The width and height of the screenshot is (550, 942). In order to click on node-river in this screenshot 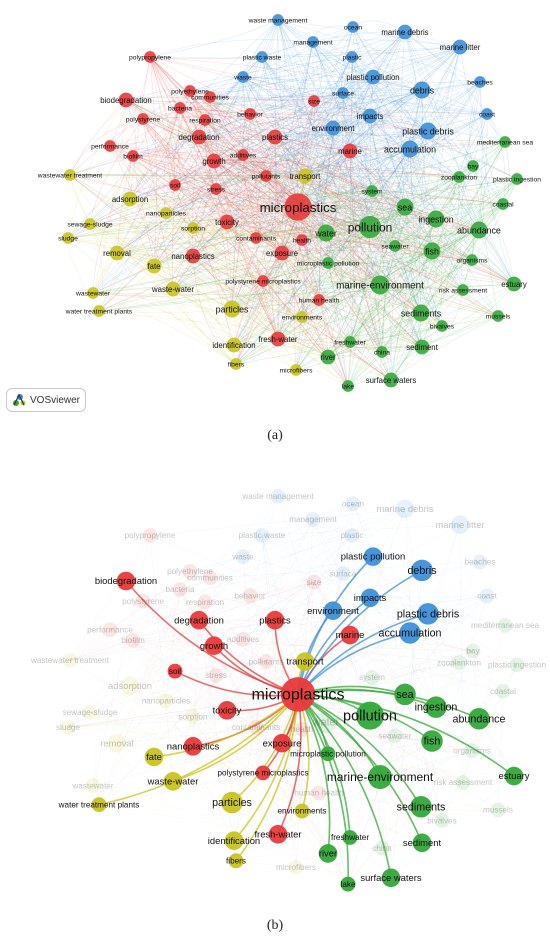, I will do `click(328, 357)`.